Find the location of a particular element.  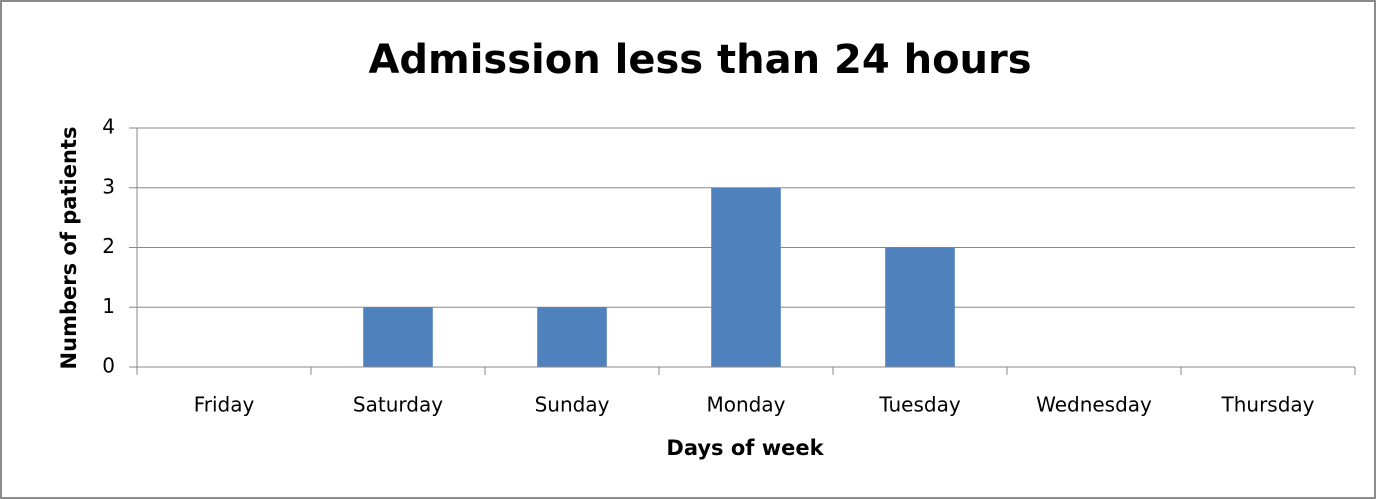

x-tick-label: Saturday is located at coordinates (398, 405).